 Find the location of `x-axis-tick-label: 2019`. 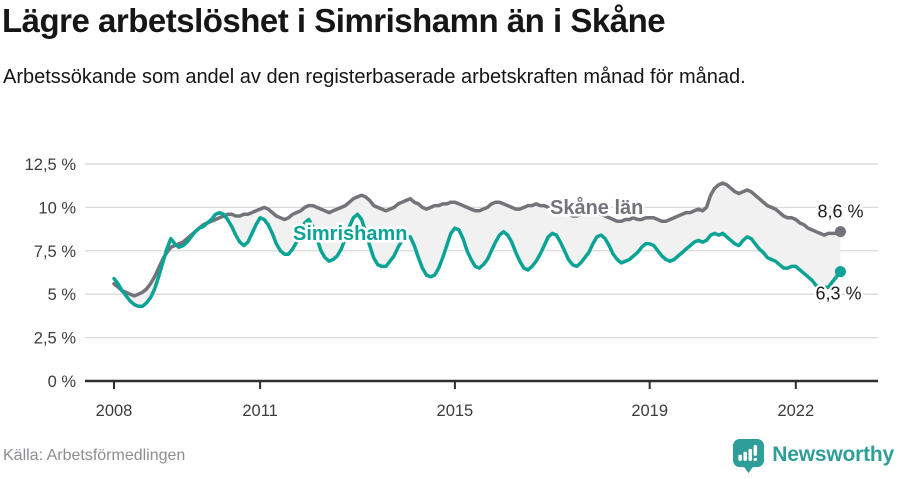

x-axis-tick-label: 2019 is located at coordinates (649, 411).